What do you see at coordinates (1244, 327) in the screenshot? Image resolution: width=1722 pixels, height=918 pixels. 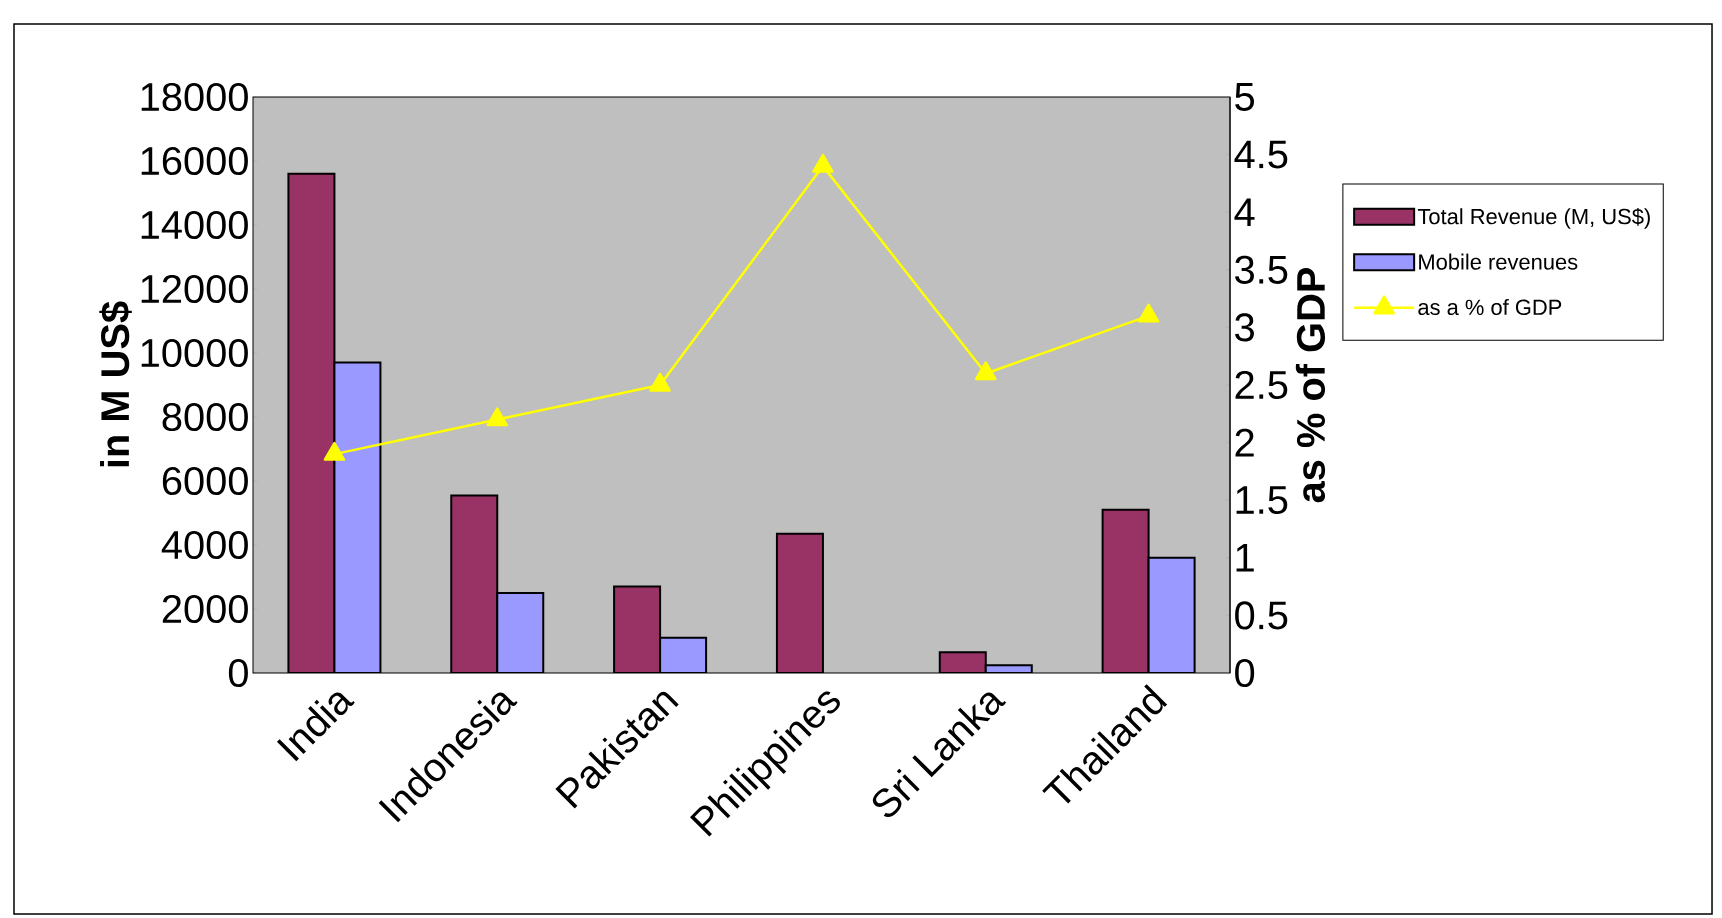 I see `y2-tick-label: 3` at bounding box center [1244, 327].